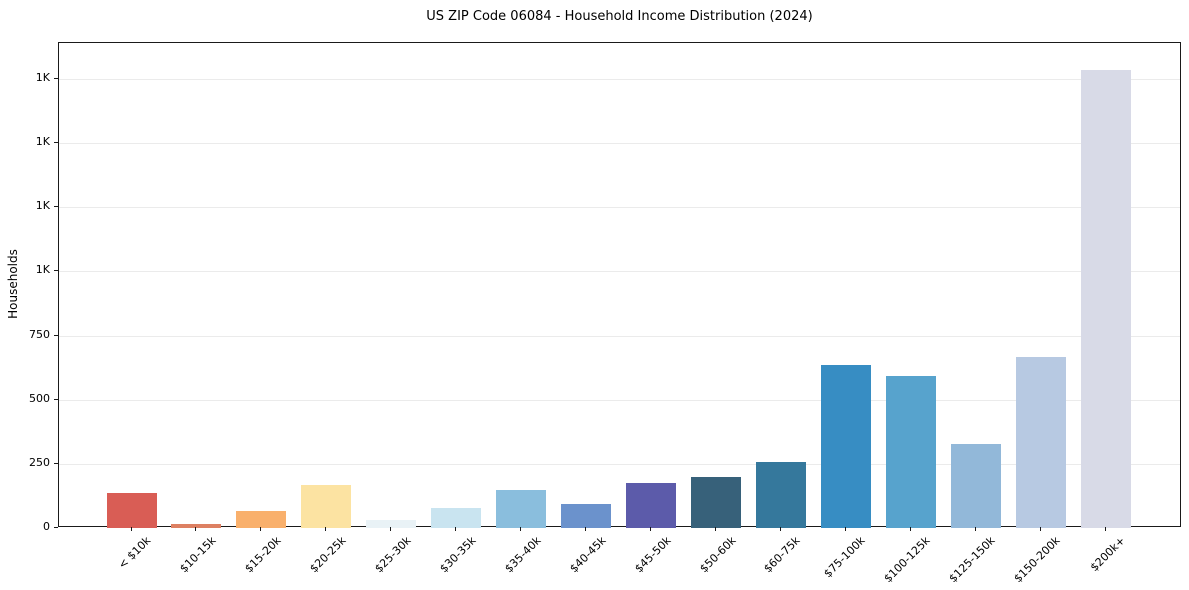 The height and width of the screenshot is (590, 1189). What do you see at coordinates (393, 555) in the screenshot?
I see `x-tick-label: $25-30k` at bounding box center [393, 555].